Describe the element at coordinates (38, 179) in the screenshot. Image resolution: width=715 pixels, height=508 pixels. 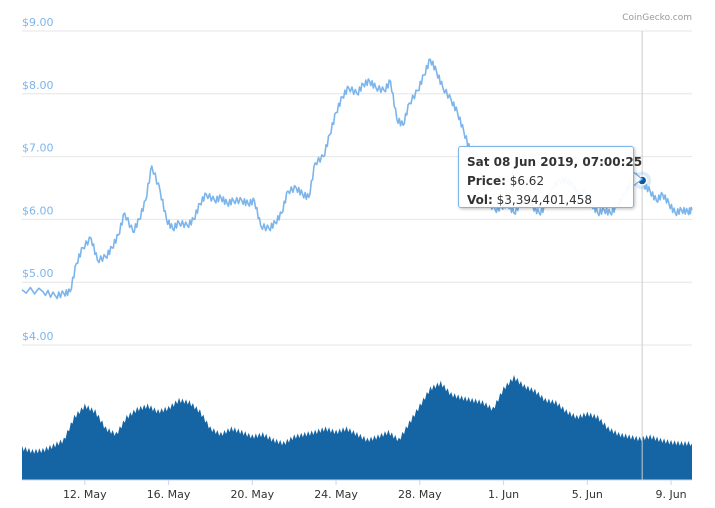
I see `price-axis-labels: $4.00 $5.00 $6.00 $7.00 $8.00 $9.00` at that location.